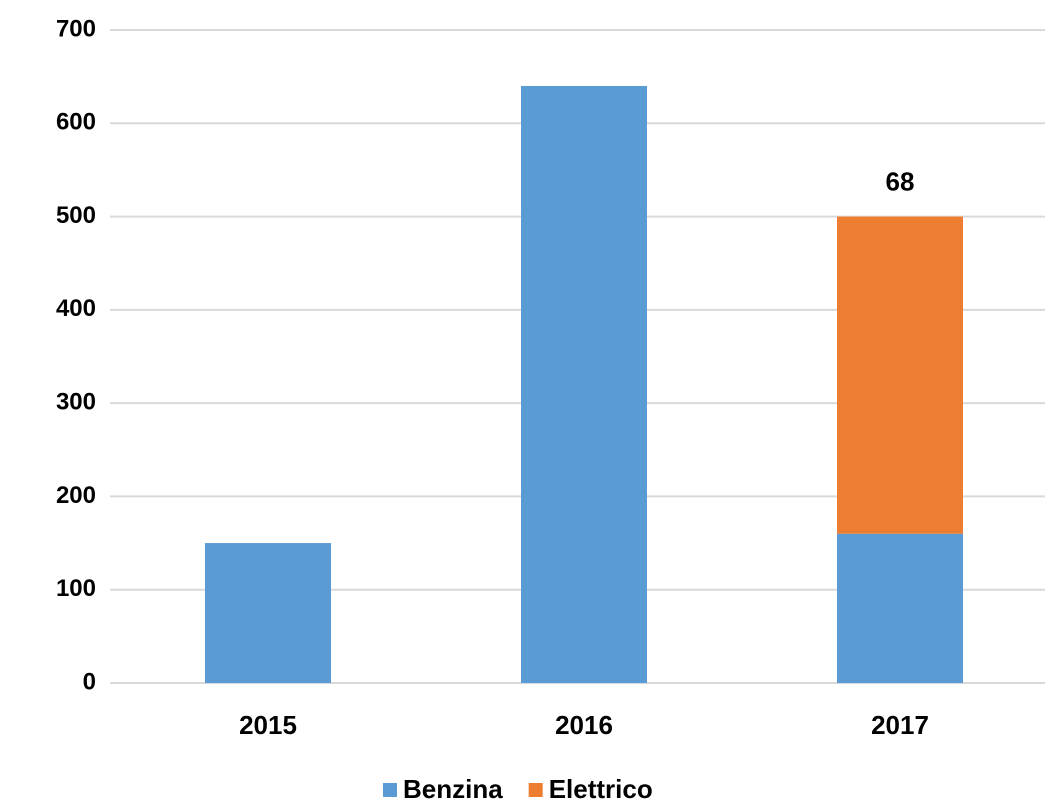 The height and width of the screenshot is (805, 1053). What do you see at coordinates (89, 681) in the screenshot?
I see `y-tick-label: 0` at bounding box center [89, 681].